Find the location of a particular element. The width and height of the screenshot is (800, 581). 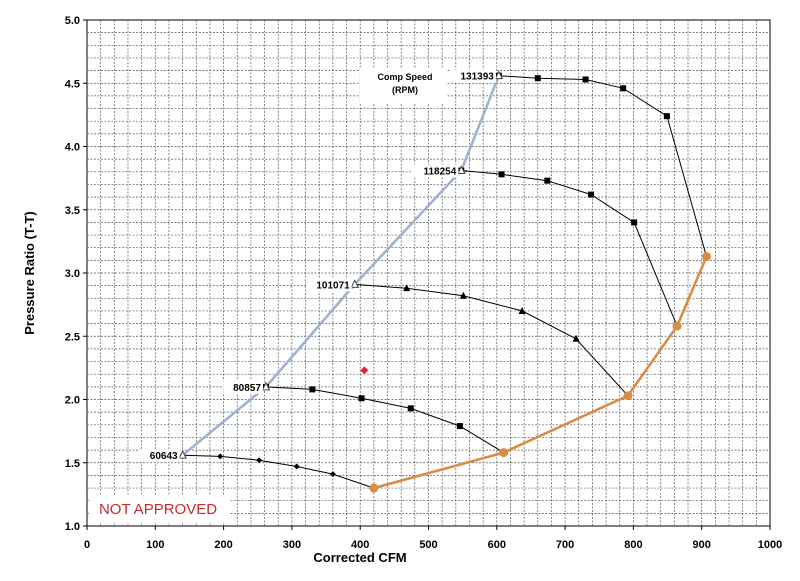

y-tick-label: 4.5 is located at coordinates (72, 84).